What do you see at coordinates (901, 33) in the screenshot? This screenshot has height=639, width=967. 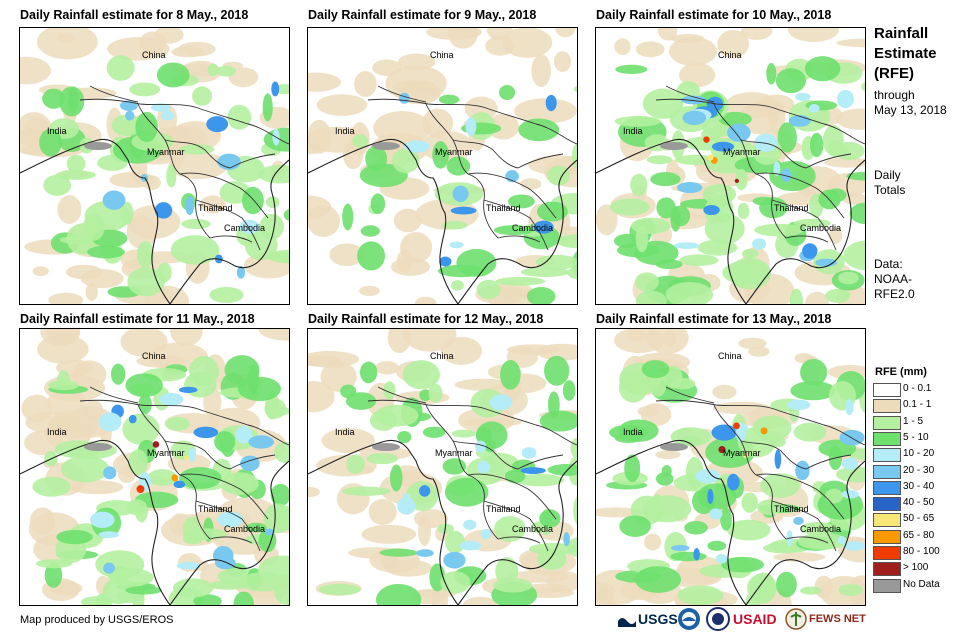 I see `sidebar-title-line1: Rainfall` at bounding box center [901, 33].